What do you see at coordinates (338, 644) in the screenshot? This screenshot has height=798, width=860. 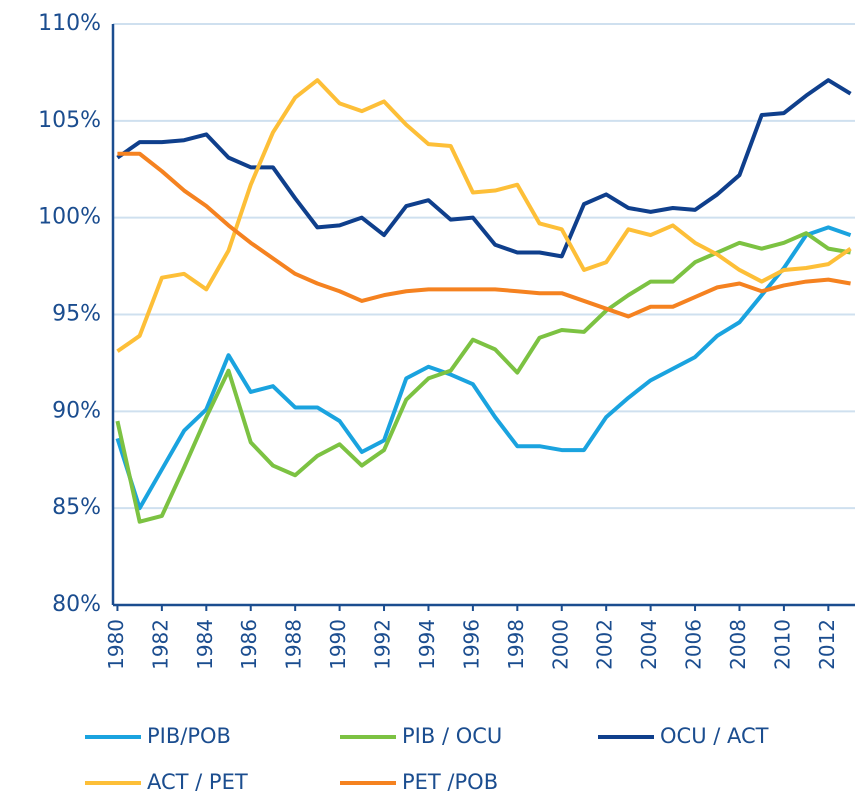 I see `x-tick-label: 1990` at bounding box center [338, 644].